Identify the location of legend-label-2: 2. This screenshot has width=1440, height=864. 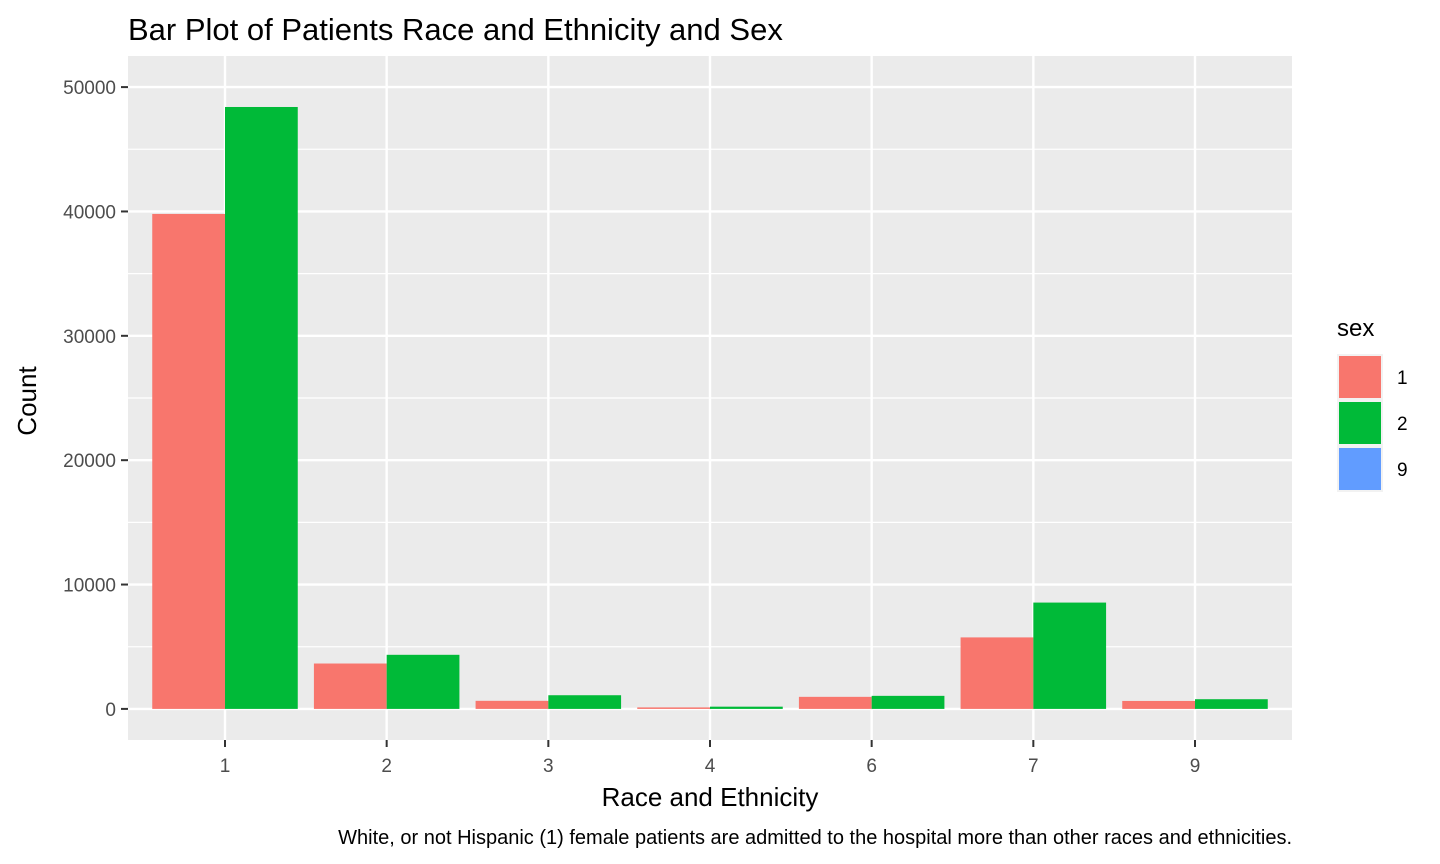
(1402, 424).